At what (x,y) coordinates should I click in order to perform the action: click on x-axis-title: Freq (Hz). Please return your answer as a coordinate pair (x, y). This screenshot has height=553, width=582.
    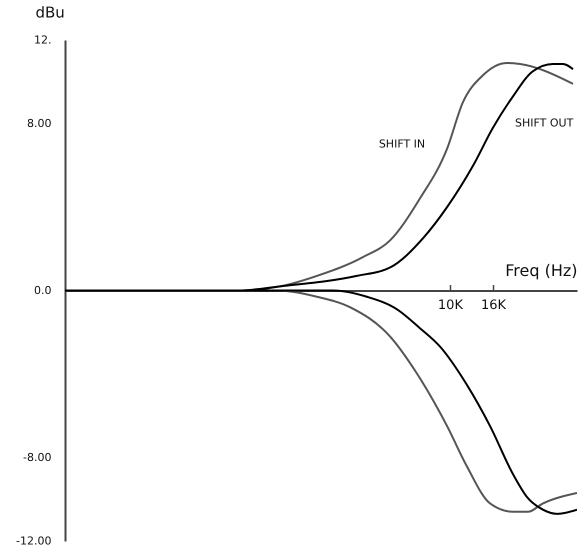
    Looking at the image, I should click on (541, 270).